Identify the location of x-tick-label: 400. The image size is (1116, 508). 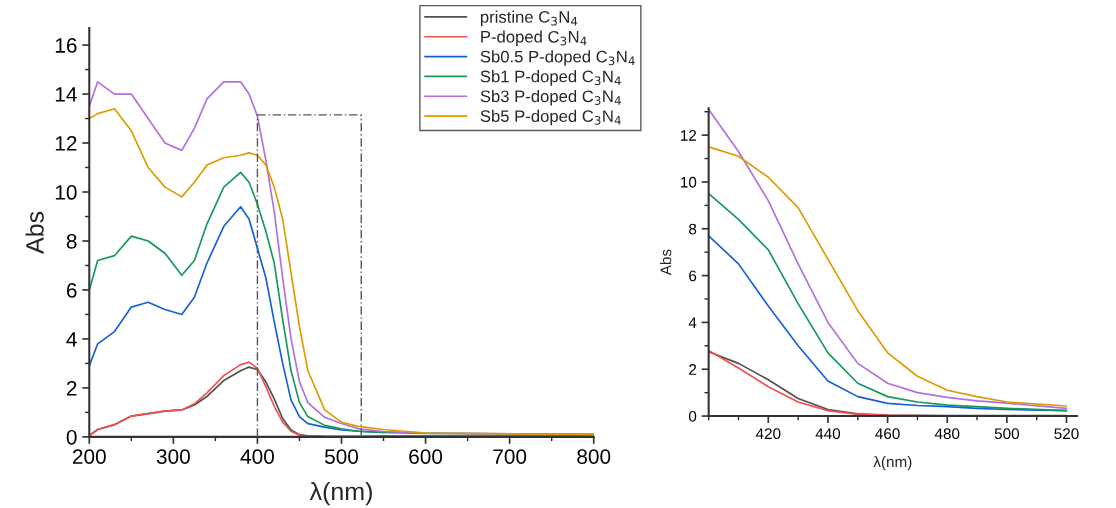
(257, 456).